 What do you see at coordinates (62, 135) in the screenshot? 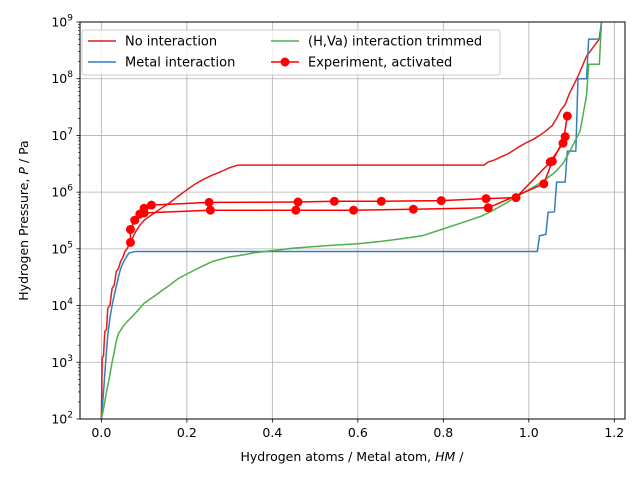
I see `y-tick-label: 10⁷` at bounding box center [62, 135].